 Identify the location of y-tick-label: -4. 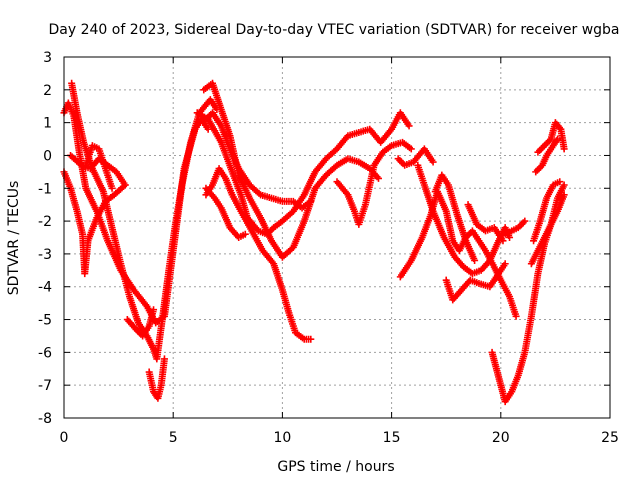
(45, 288).